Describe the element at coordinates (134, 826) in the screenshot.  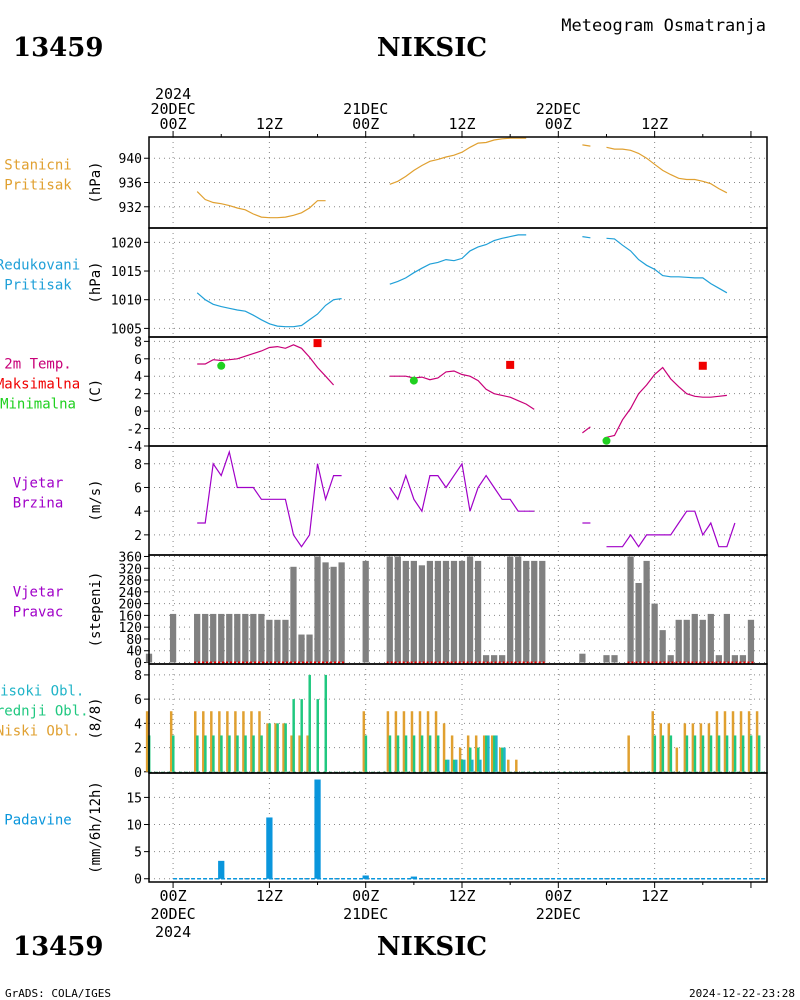
I see `y-tick-label: 10` at that location.